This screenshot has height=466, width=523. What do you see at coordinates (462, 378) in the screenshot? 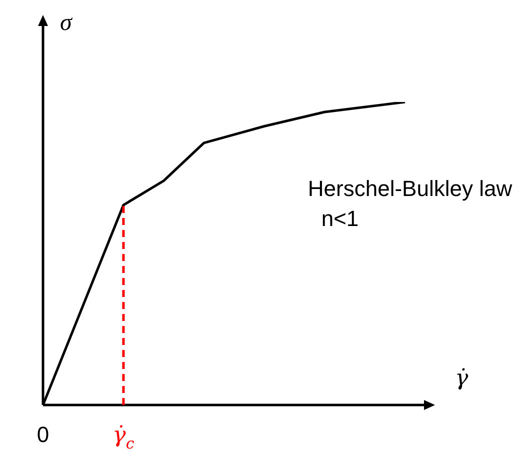
I see `x-axis-title: γ̇` at bounding box center [462, 378].